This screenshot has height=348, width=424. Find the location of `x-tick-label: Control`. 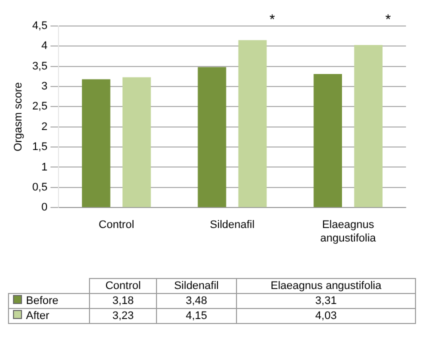

x-tick-label: Control is located at coordinates (116, 225).